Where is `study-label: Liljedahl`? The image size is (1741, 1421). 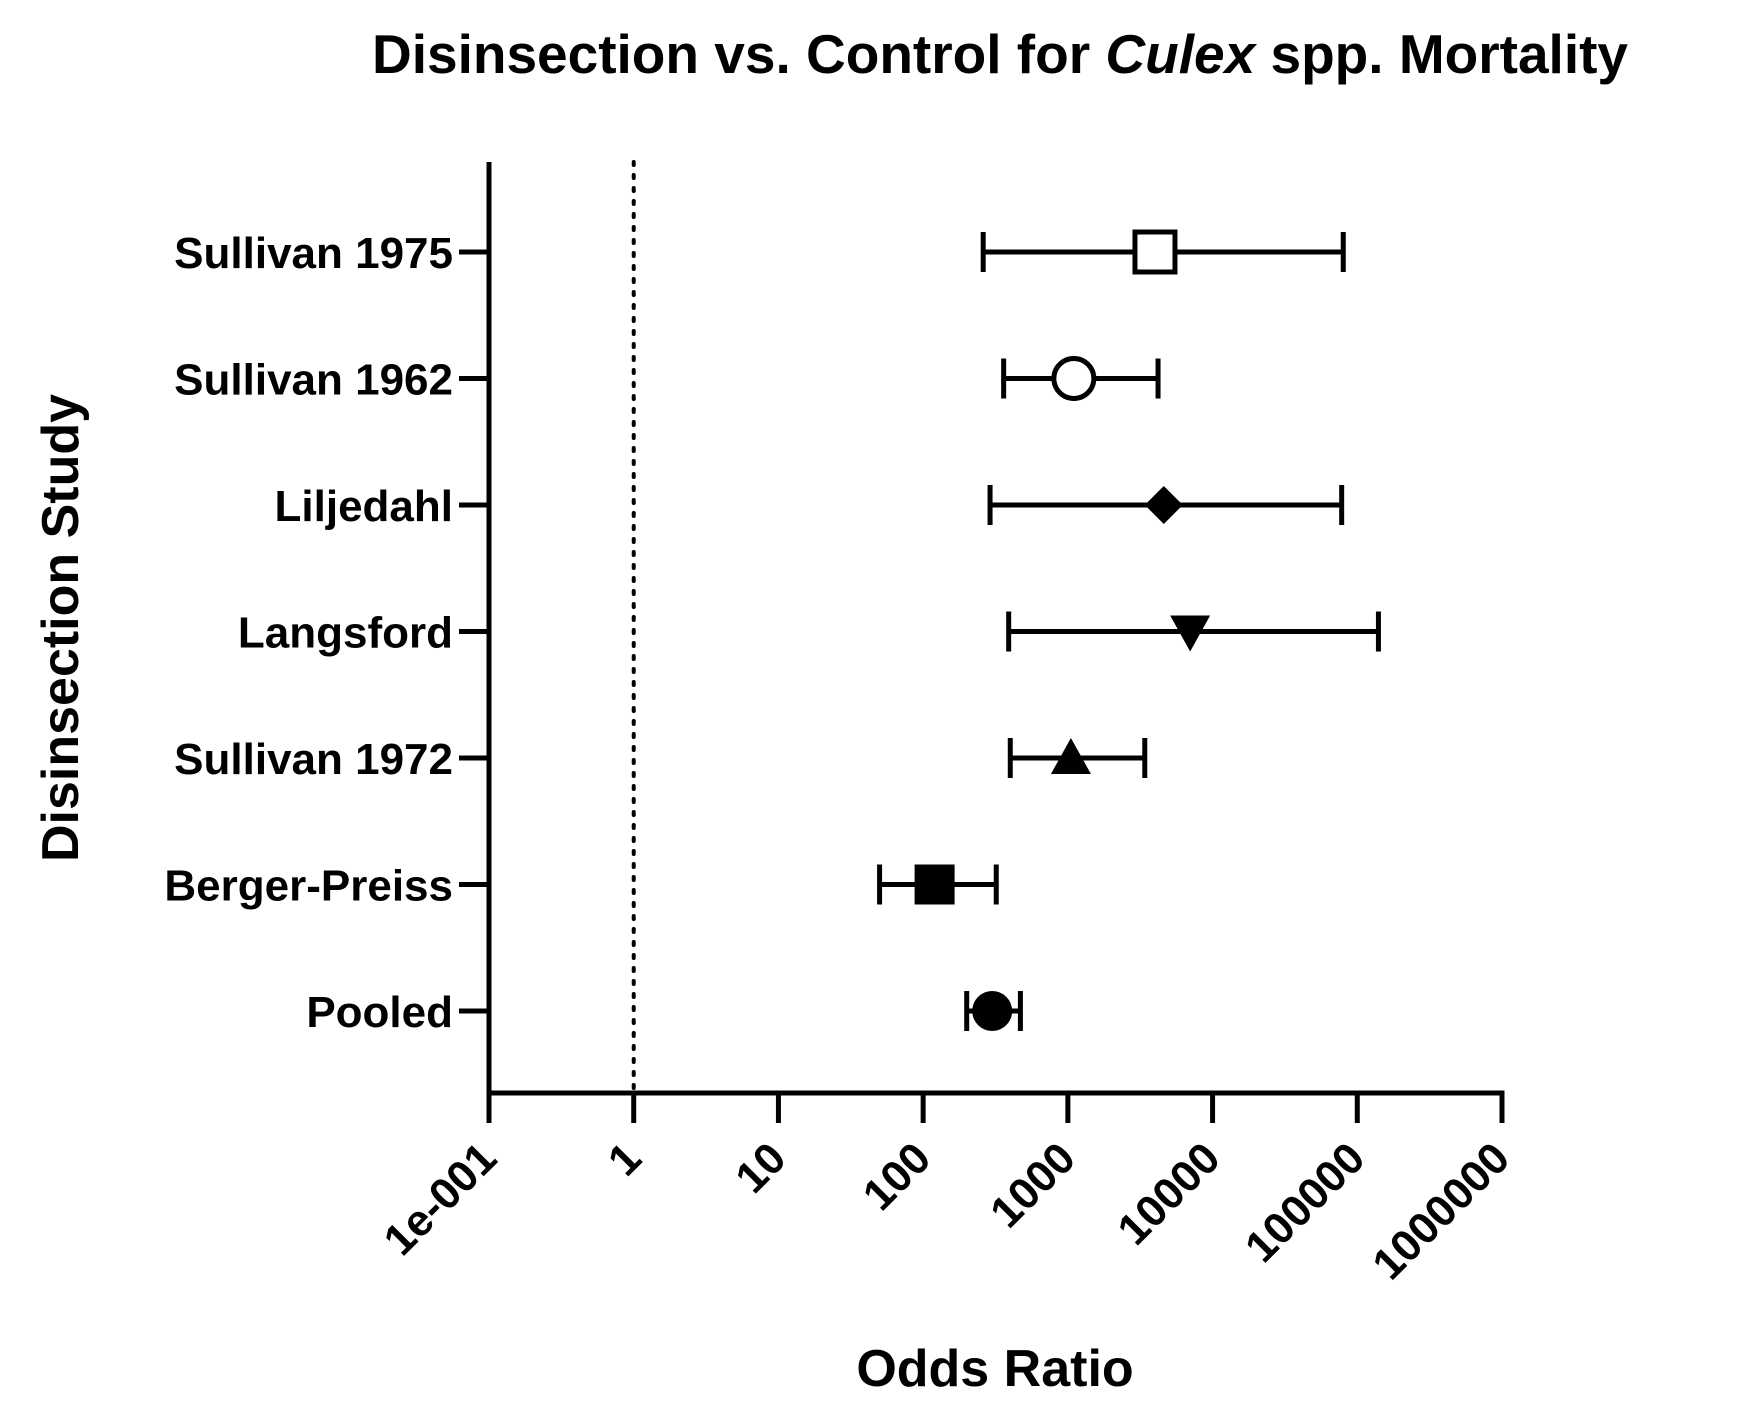 study-label: Liljedahl is located at coordinates (364, 506).